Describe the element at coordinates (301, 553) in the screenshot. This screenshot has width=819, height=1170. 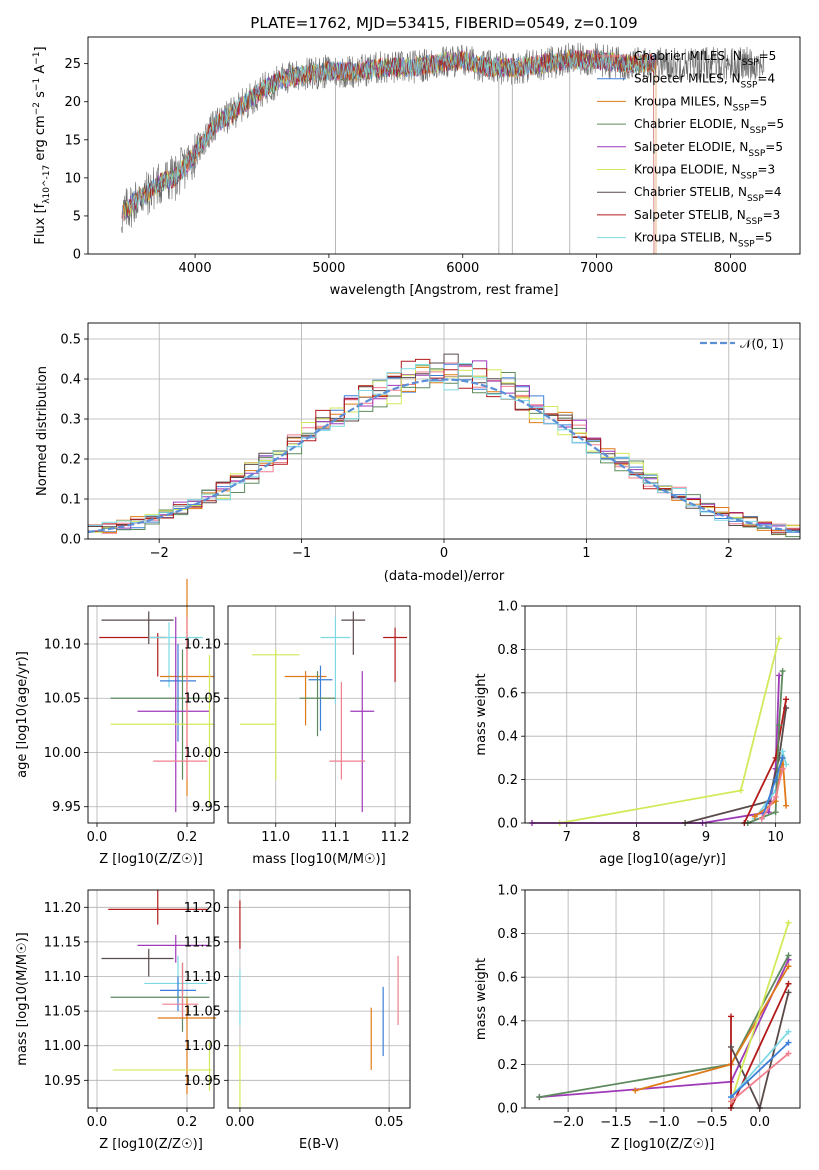
I see `x-tick-label: −1` at that location.